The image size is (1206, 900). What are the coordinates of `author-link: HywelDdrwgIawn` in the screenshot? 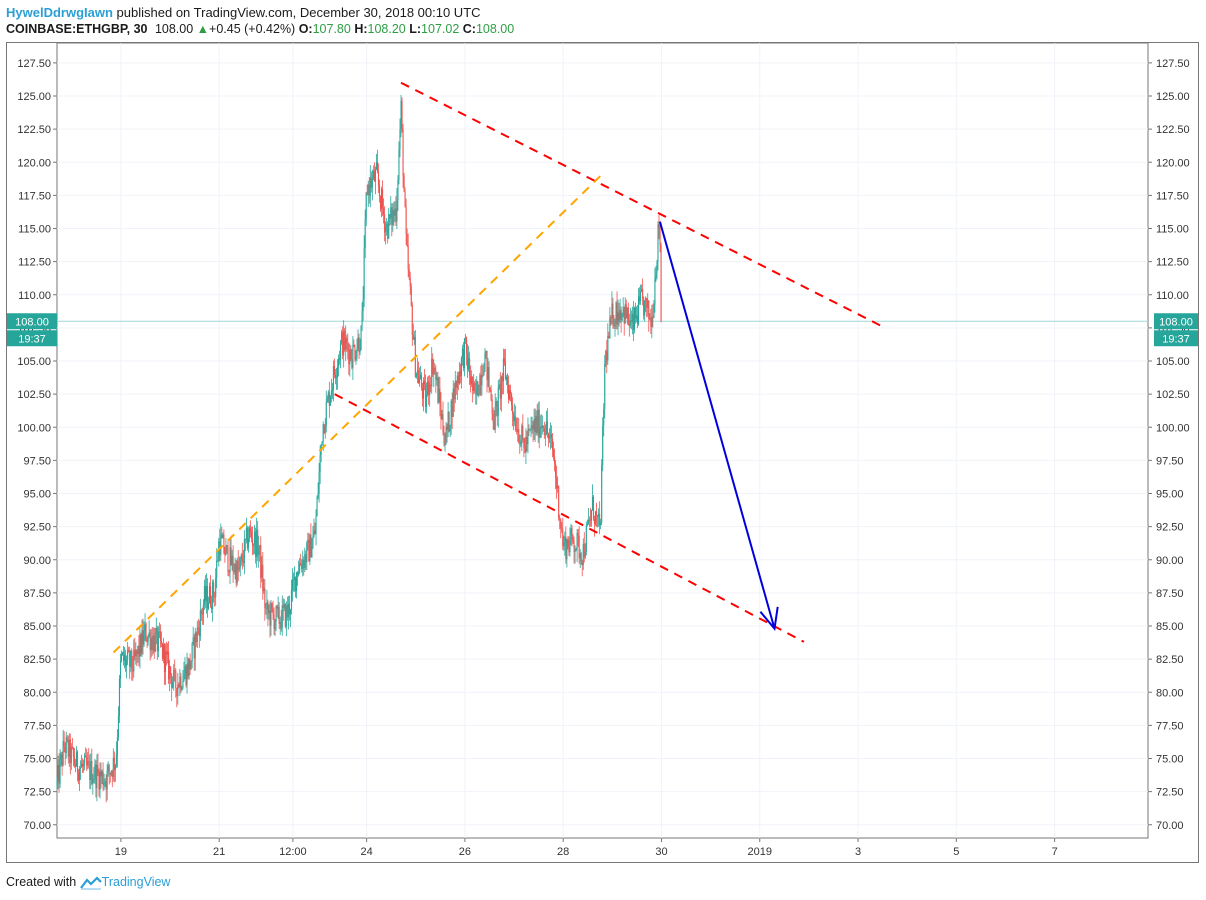 It's located at (59, 12).